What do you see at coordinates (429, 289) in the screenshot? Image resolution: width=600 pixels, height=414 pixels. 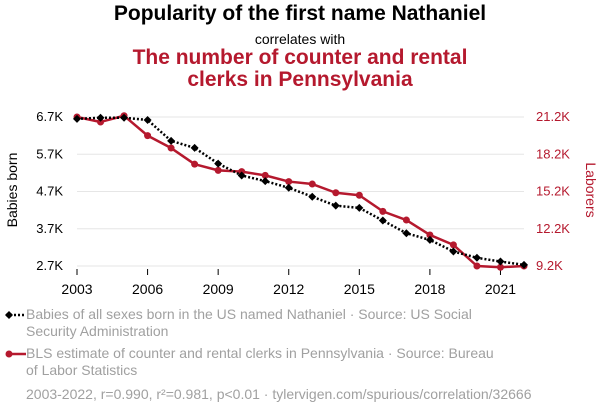 I see `x-axis-tick-label: 2018` at bounding box center [429, 289].